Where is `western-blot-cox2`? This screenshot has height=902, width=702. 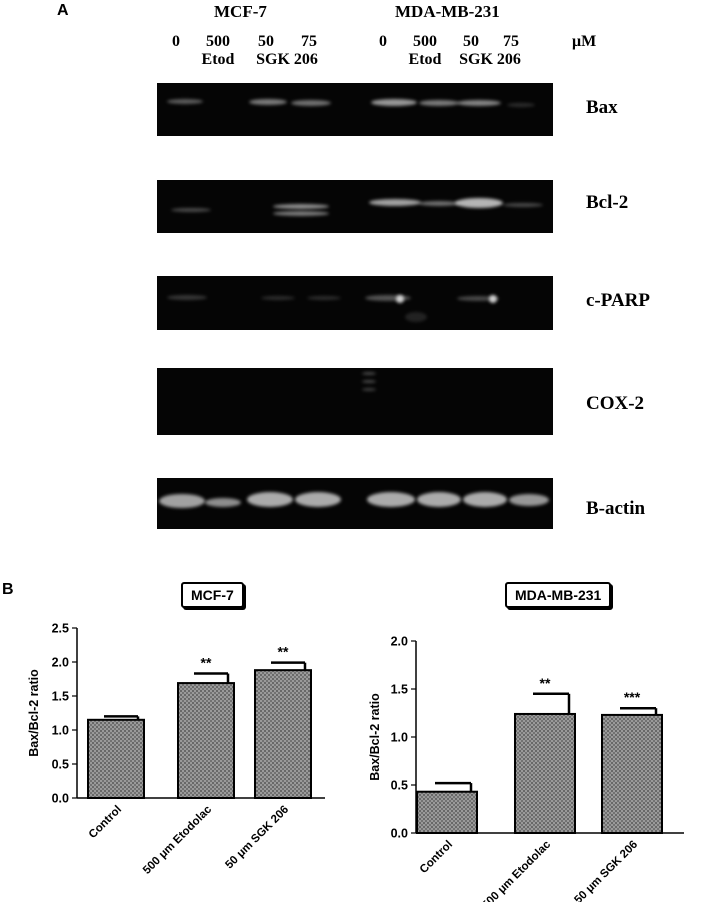 western-blot-cox2 is located at coordinates (355, 401).